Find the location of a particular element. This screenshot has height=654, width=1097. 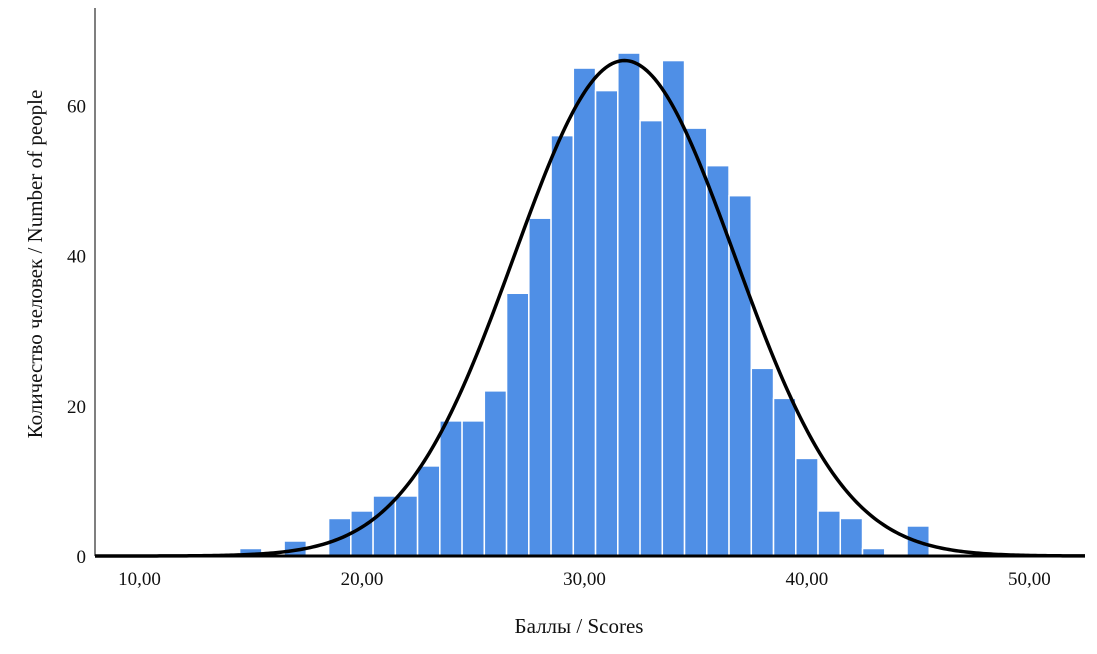

x-tick-label: 10,00 is located at coordinates (139, 579).